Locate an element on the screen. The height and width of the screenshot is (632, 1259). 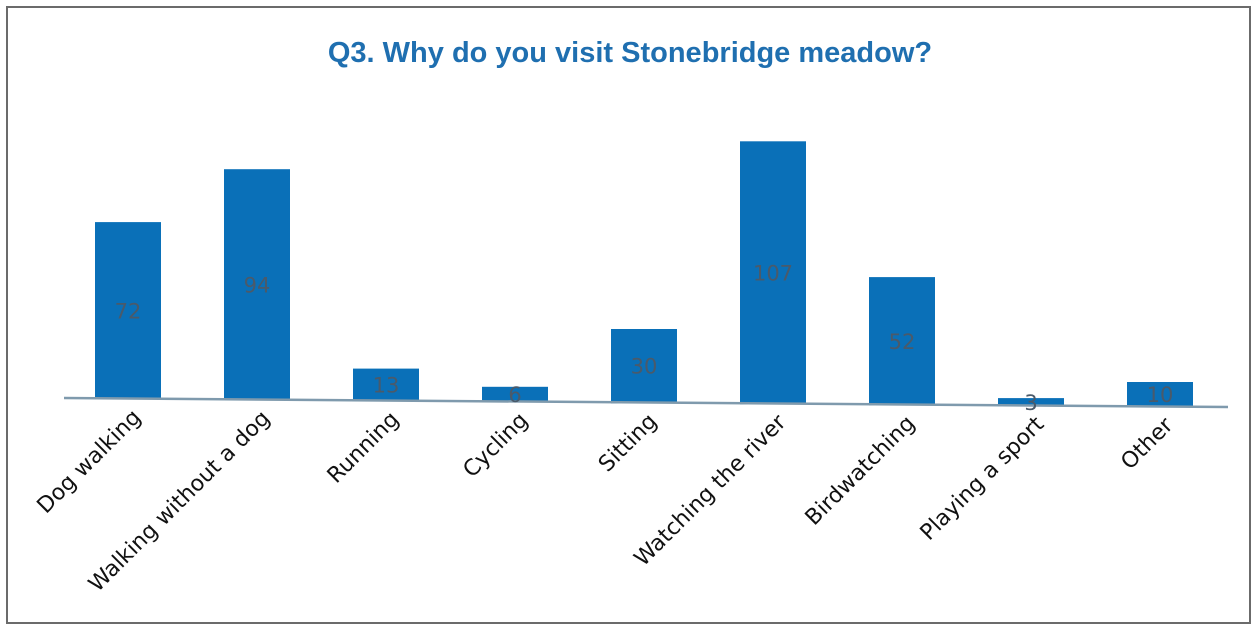
category-label-7: Playing a sport is located at coordinates (983, 479).